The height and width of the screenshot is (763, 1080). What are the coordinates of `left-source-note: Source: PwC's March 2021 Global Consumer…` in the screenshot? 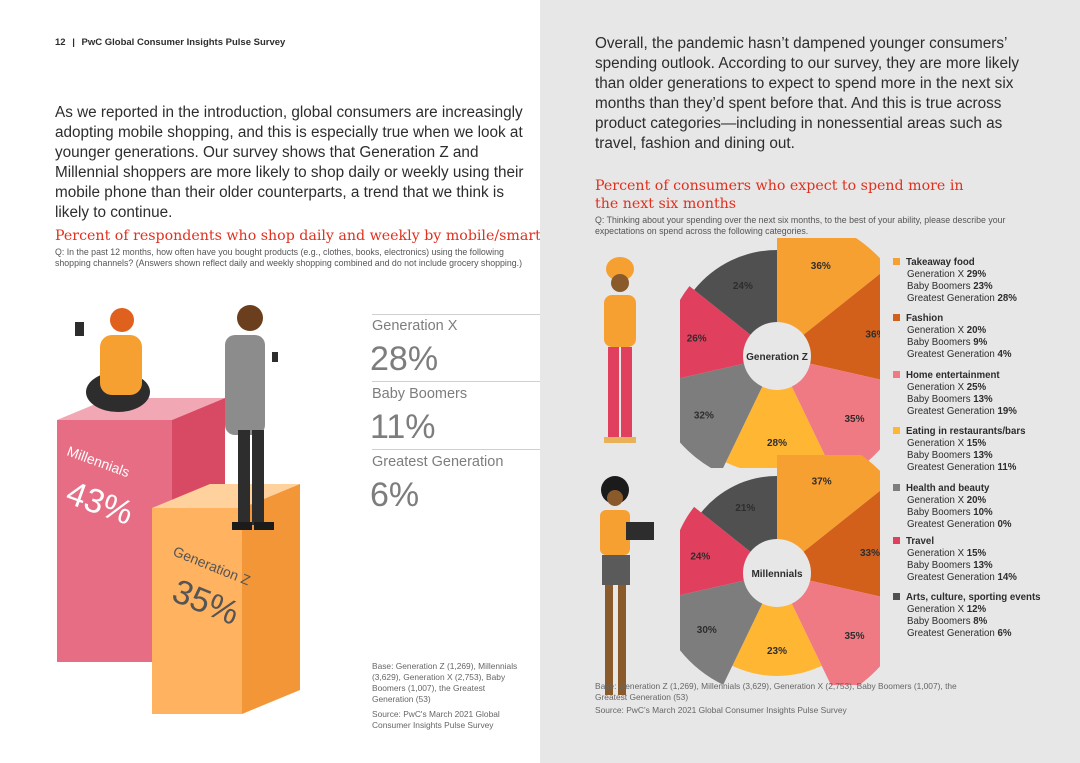 It's located at (436, 719).